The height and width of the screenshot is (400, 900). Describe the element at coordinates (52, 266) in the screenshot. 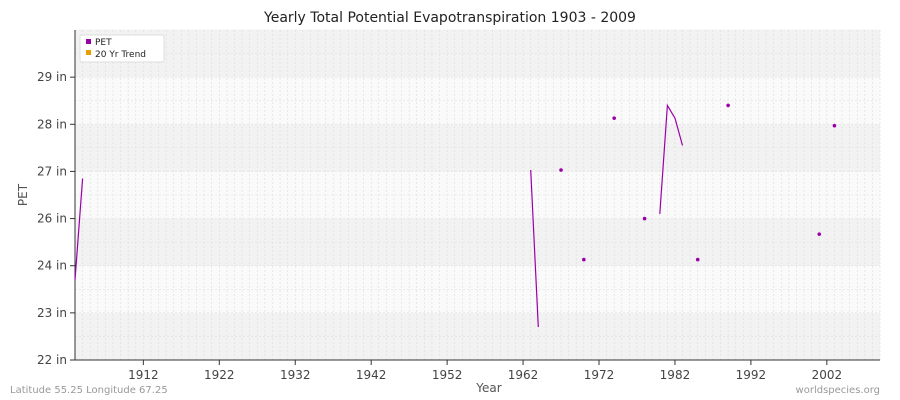

I see `y-tick-label: 24 in` at that location.